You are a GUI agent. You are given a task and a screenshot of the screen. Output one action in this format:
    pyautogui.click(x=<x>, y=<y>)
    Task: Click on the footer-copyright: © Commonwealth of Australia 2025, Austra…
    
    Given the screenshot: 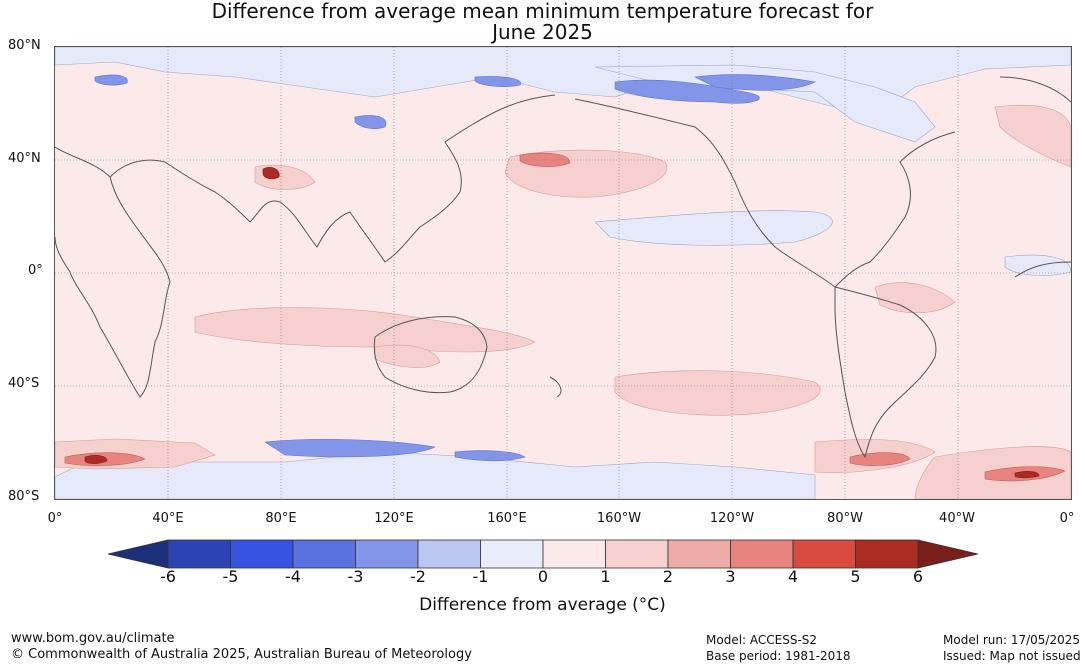 What is the action you would take?
    pyautogui.click(x=241, y=654)
    